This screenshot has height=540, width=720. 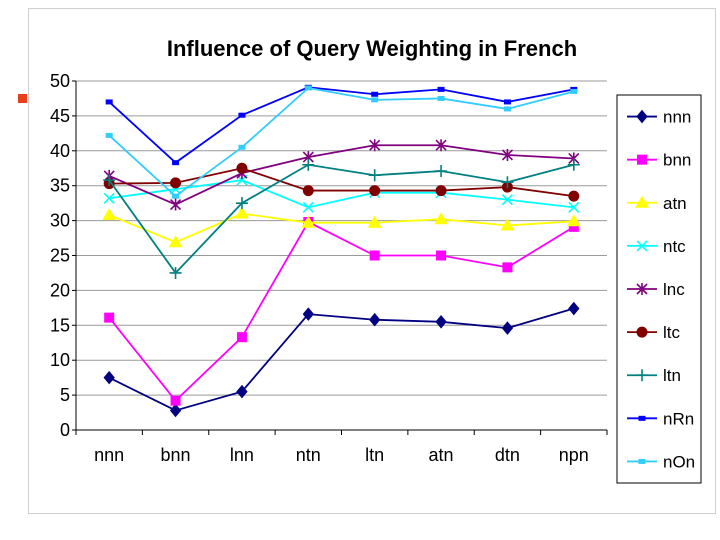 I want to click on series-line-ltn, so click(x=341, y=219).